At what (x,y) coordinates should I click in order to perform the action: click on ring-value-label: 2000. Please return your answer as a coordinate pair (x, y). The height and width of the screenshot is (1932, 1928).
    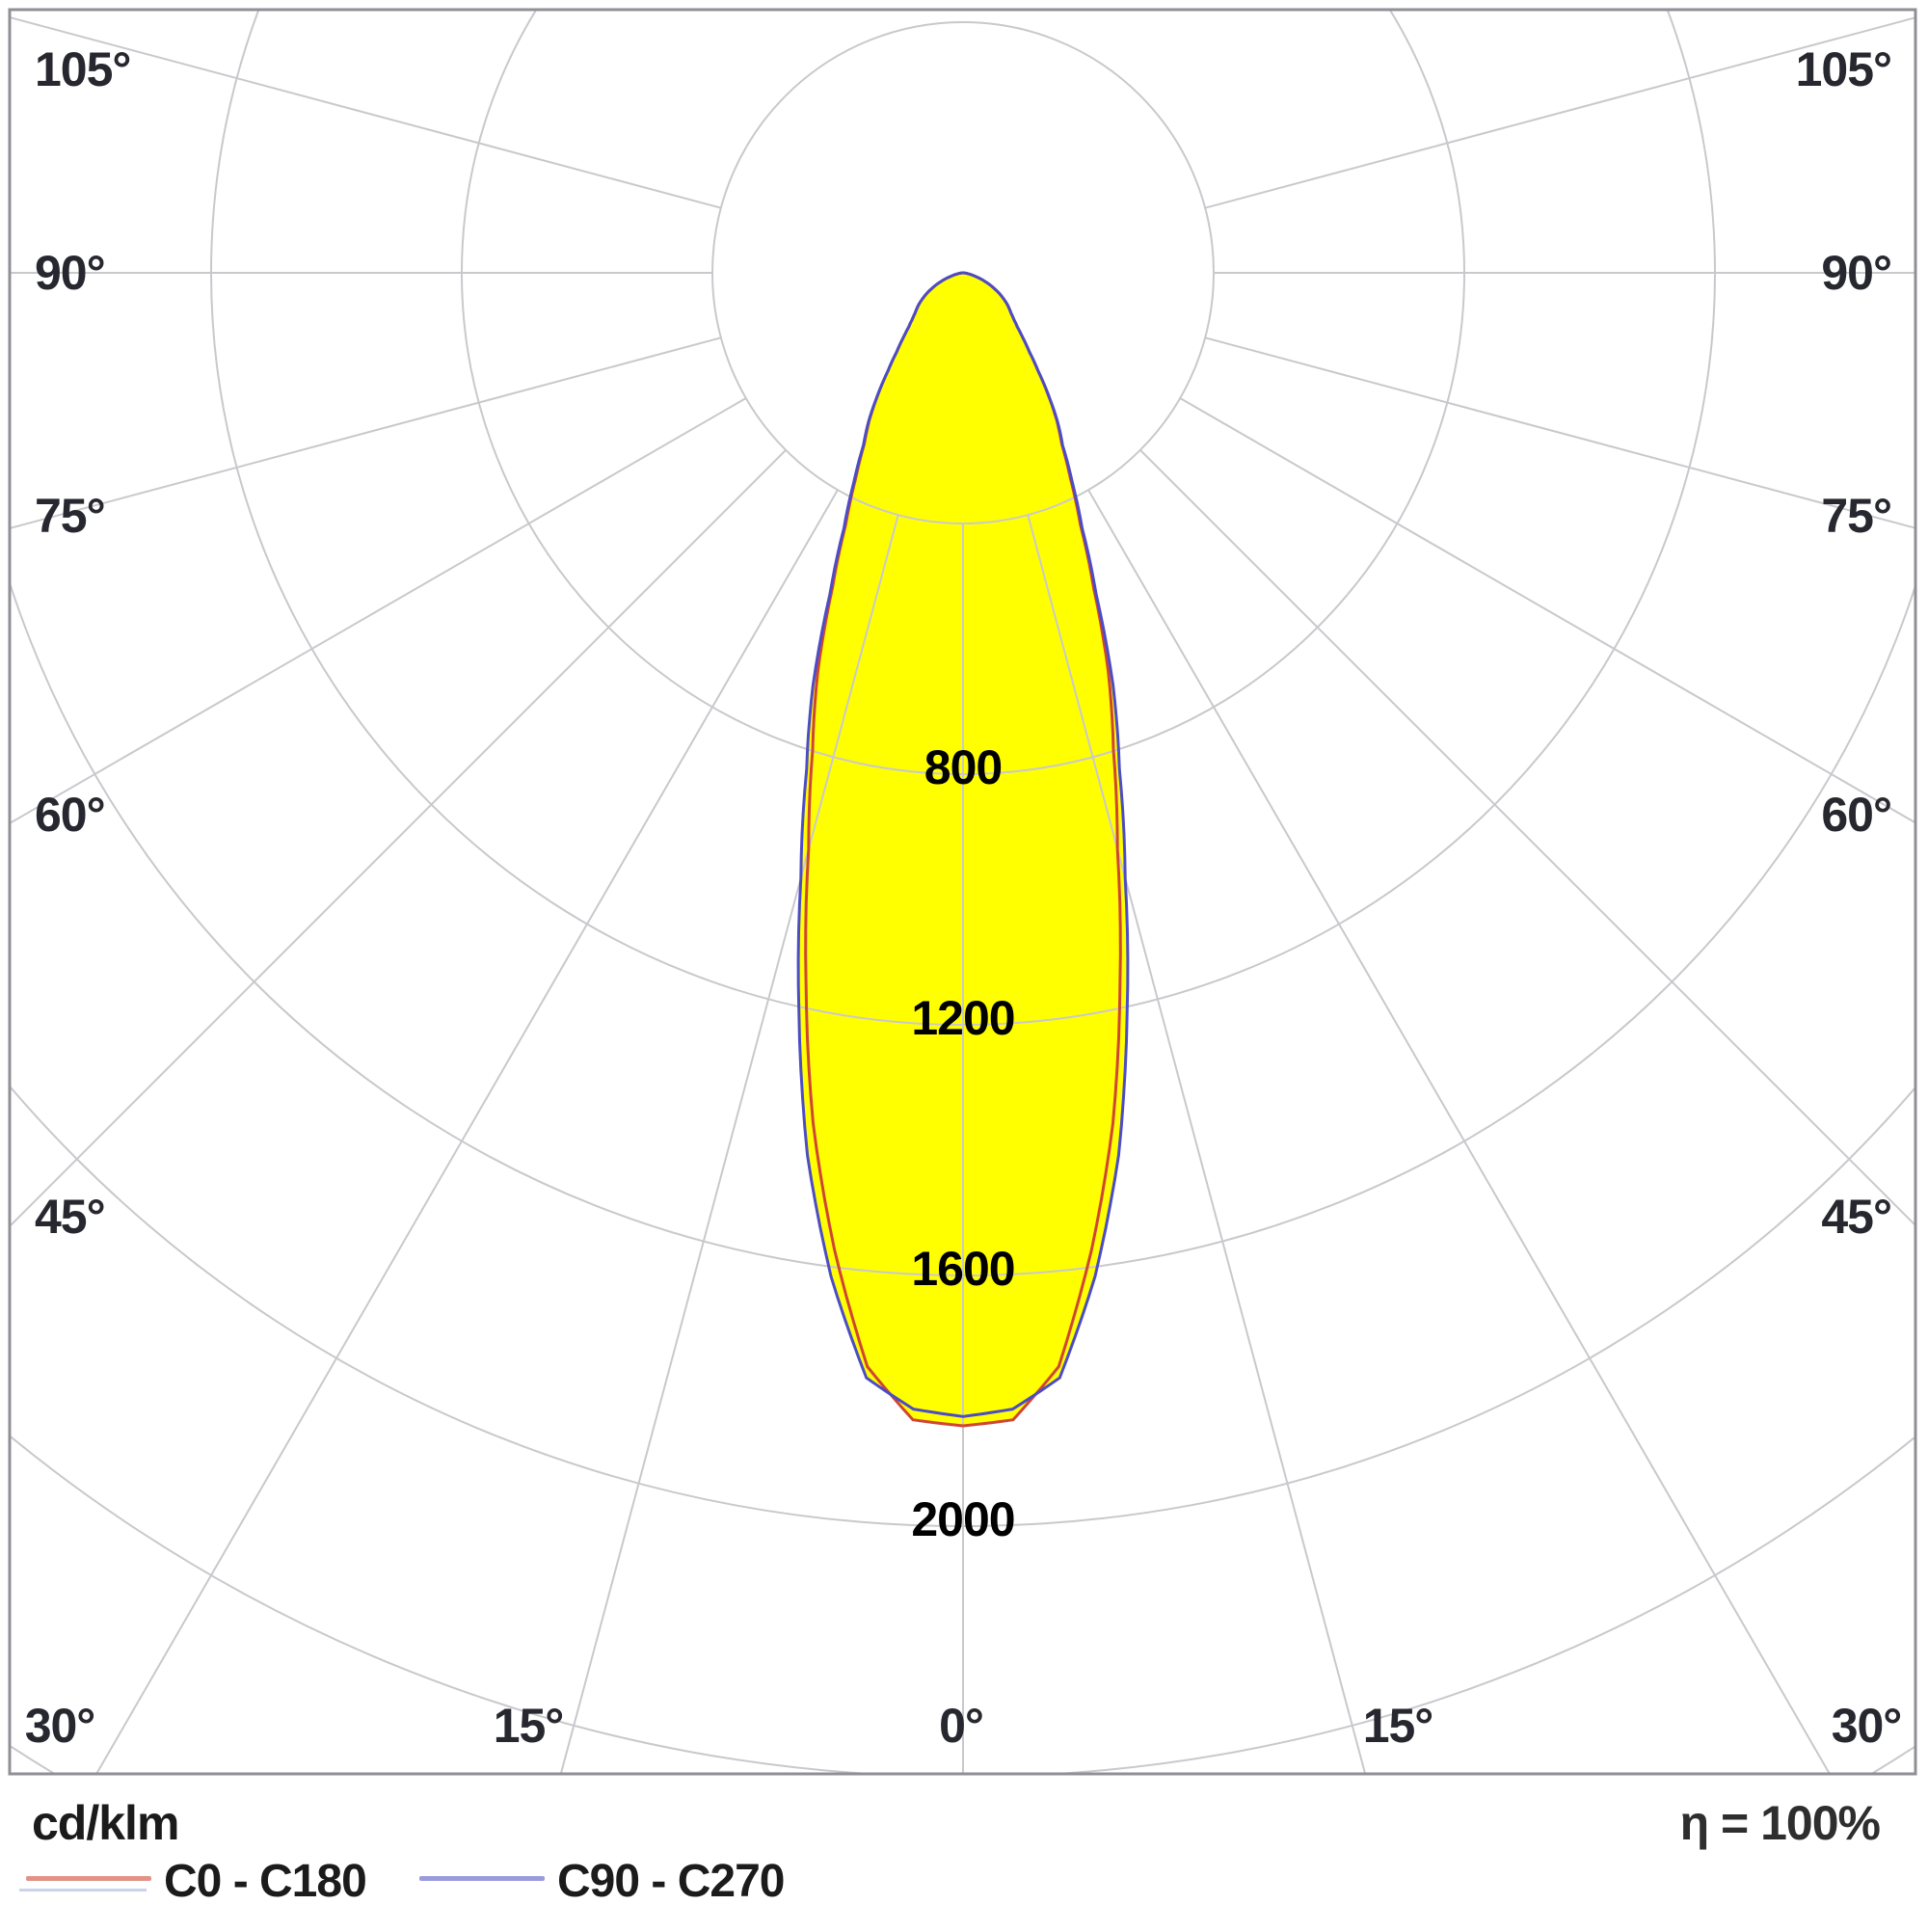
    Looking at the image, I should click on (963, 1519).